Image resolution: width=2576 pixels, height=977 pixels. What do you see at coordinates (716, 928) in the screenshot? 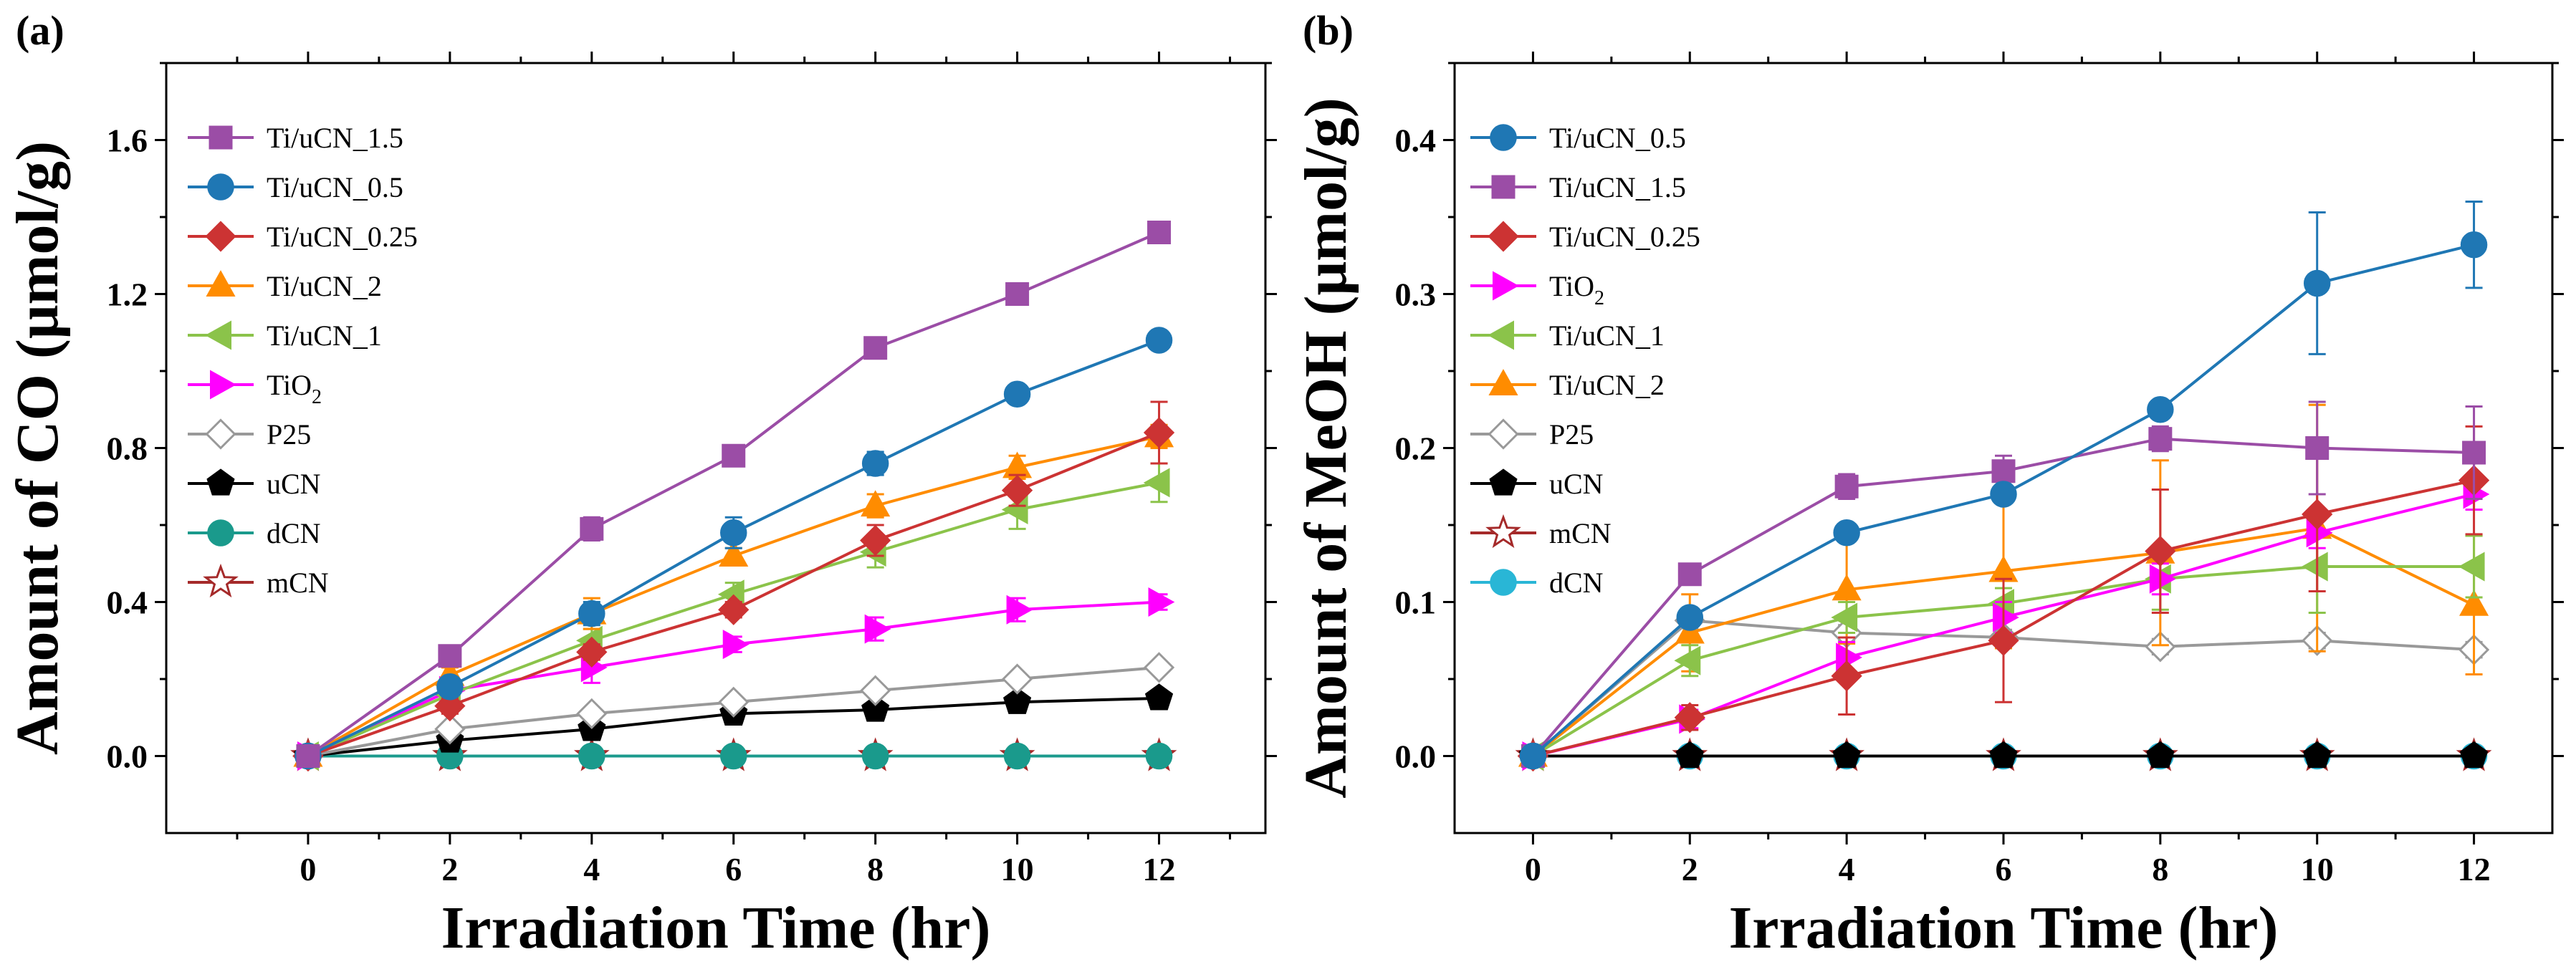
I see `x-axis-title: Irradiation Time (hr)` at bounding box center [716, 928].